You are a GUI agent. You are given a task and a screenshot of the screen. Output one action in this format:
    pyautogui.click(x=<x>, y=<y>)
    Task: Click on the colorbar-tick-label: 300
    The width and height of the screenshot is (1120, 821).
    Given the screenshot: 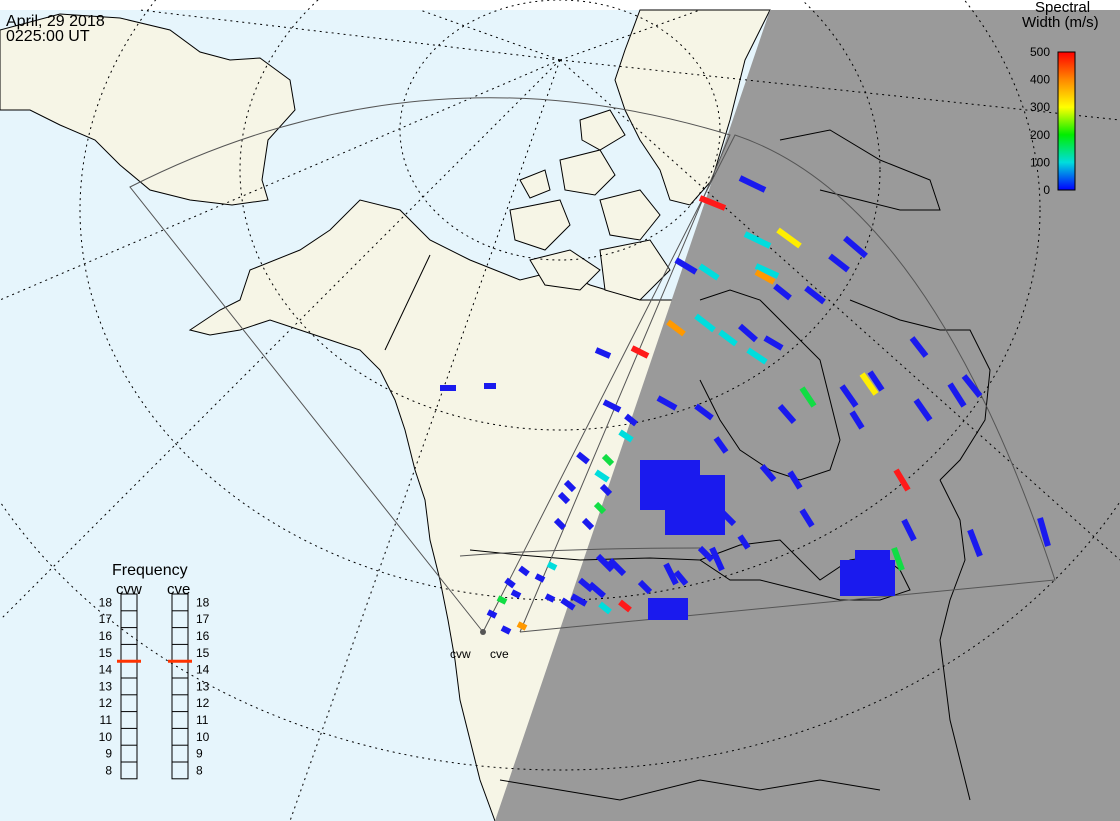 What is the action you would take?
    pyautogui.click(x=1040, y=107)
    